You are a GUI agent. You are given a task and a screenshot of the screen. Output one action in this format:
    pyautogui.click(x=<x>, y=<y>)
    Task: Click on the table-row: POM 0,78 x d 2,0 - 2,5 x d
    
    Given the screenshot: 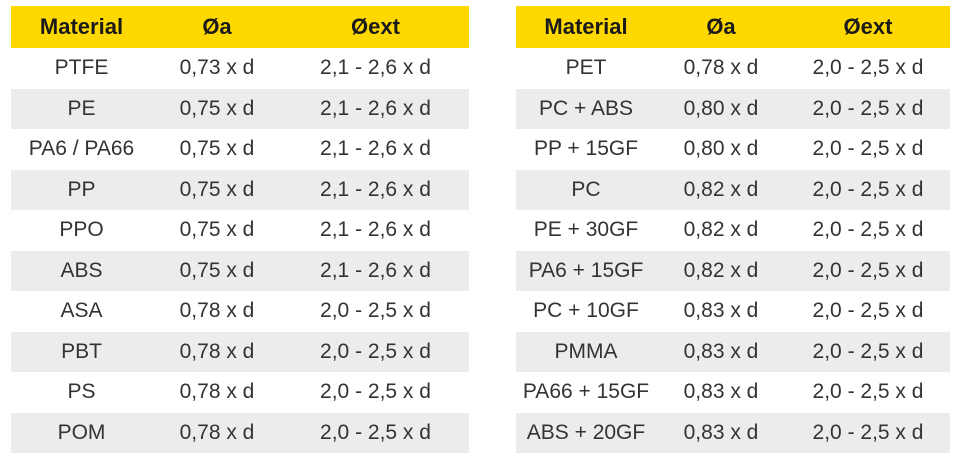 What is the action you would take?
    pyautogui.click(x=240, y=432)
    